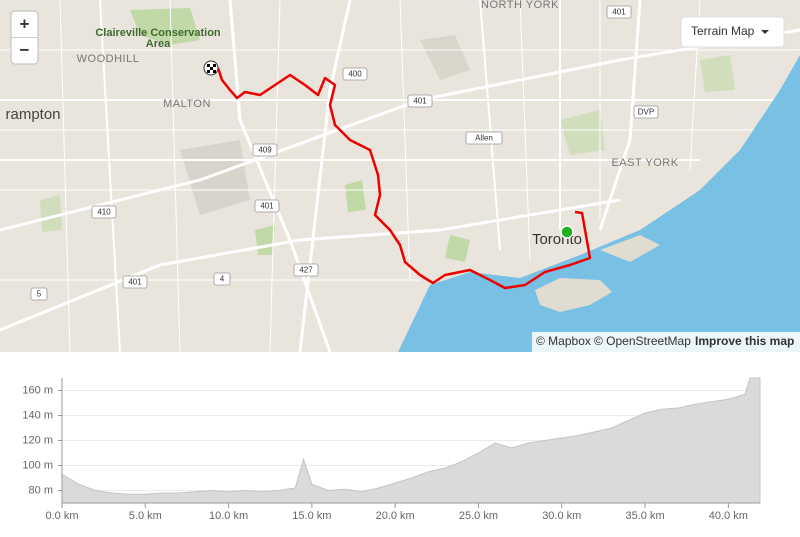 This screenshot has width=800, height=537. I want to click on highway-shield: 4, so click(222, 279).